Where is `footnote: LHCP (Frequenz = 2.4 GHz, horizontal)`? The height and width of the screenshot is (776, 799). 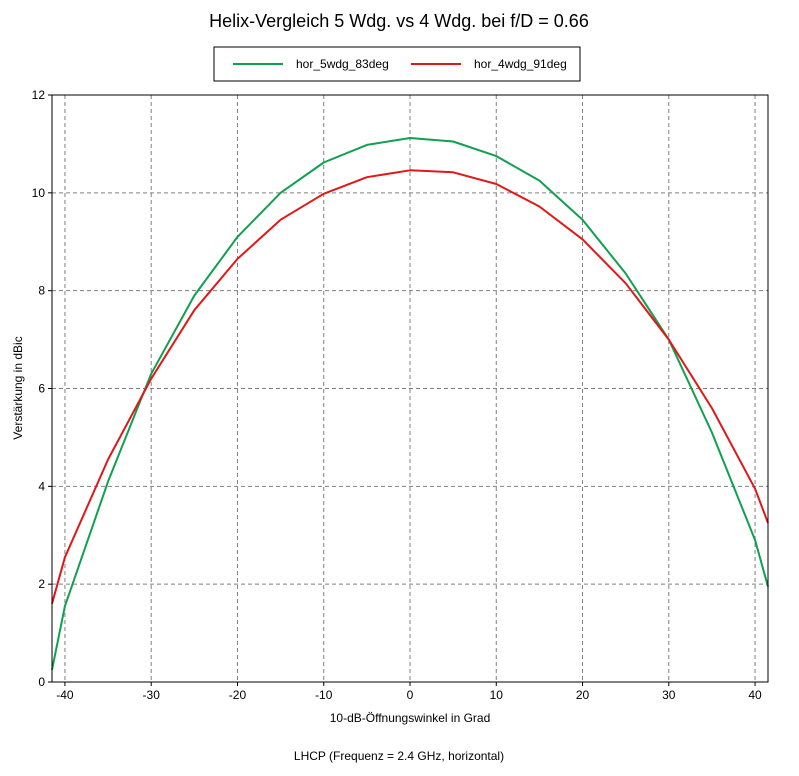 footnote: LHCP (Frequenz = 2.4 GHz, horizontal) is located at coordinates (399, 756).